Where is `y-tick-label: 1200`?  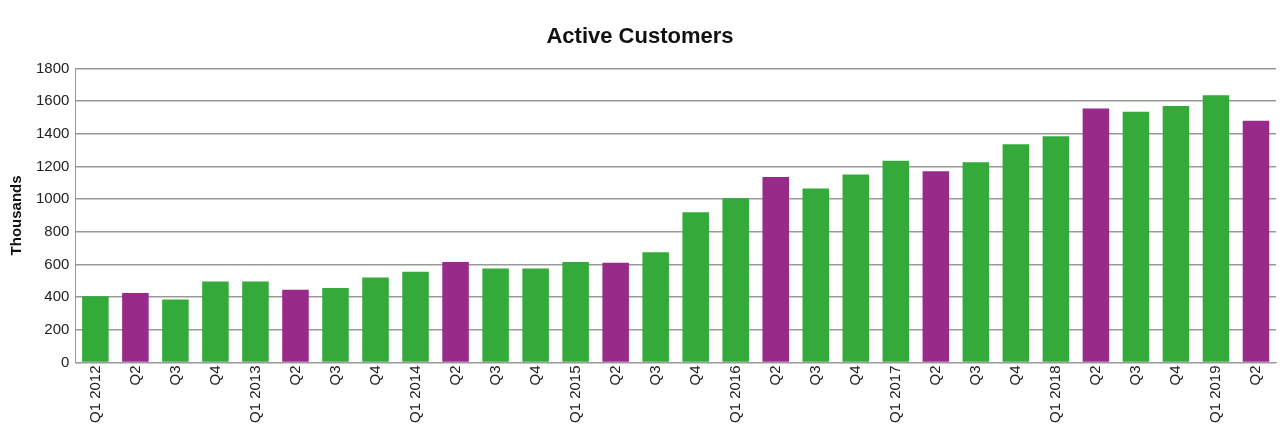
y-tick-label: 1200 is located at coordinates (52, 165).